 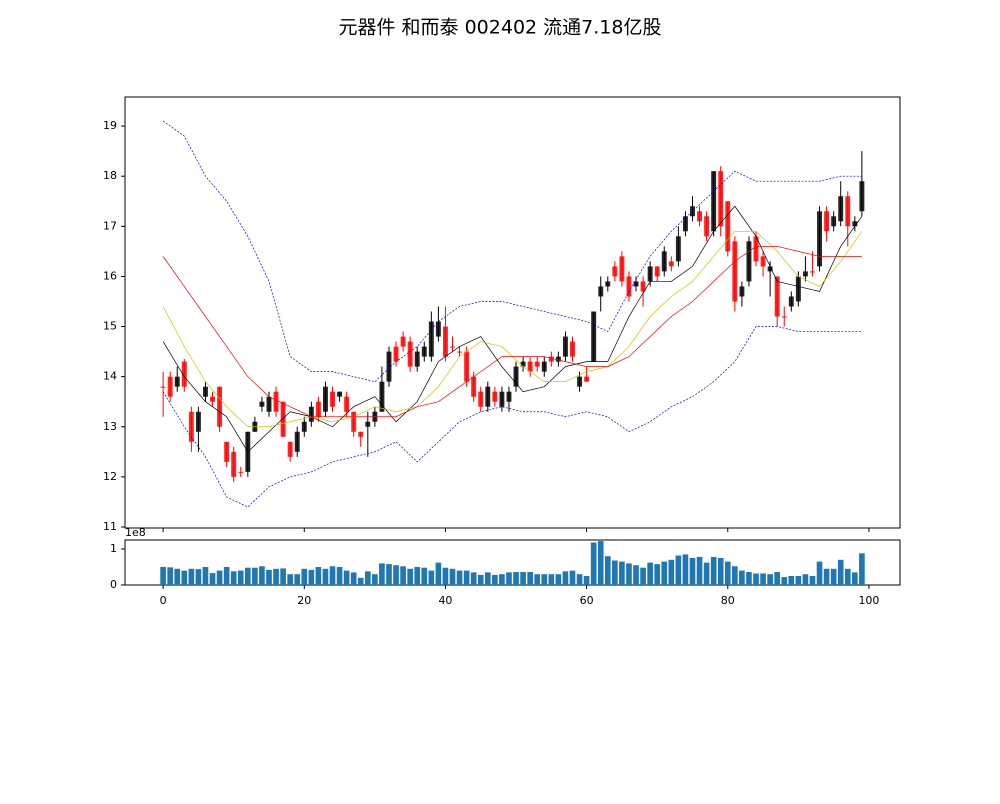 I want to click on y-tick-label: 19, so click(x=110, y=125).